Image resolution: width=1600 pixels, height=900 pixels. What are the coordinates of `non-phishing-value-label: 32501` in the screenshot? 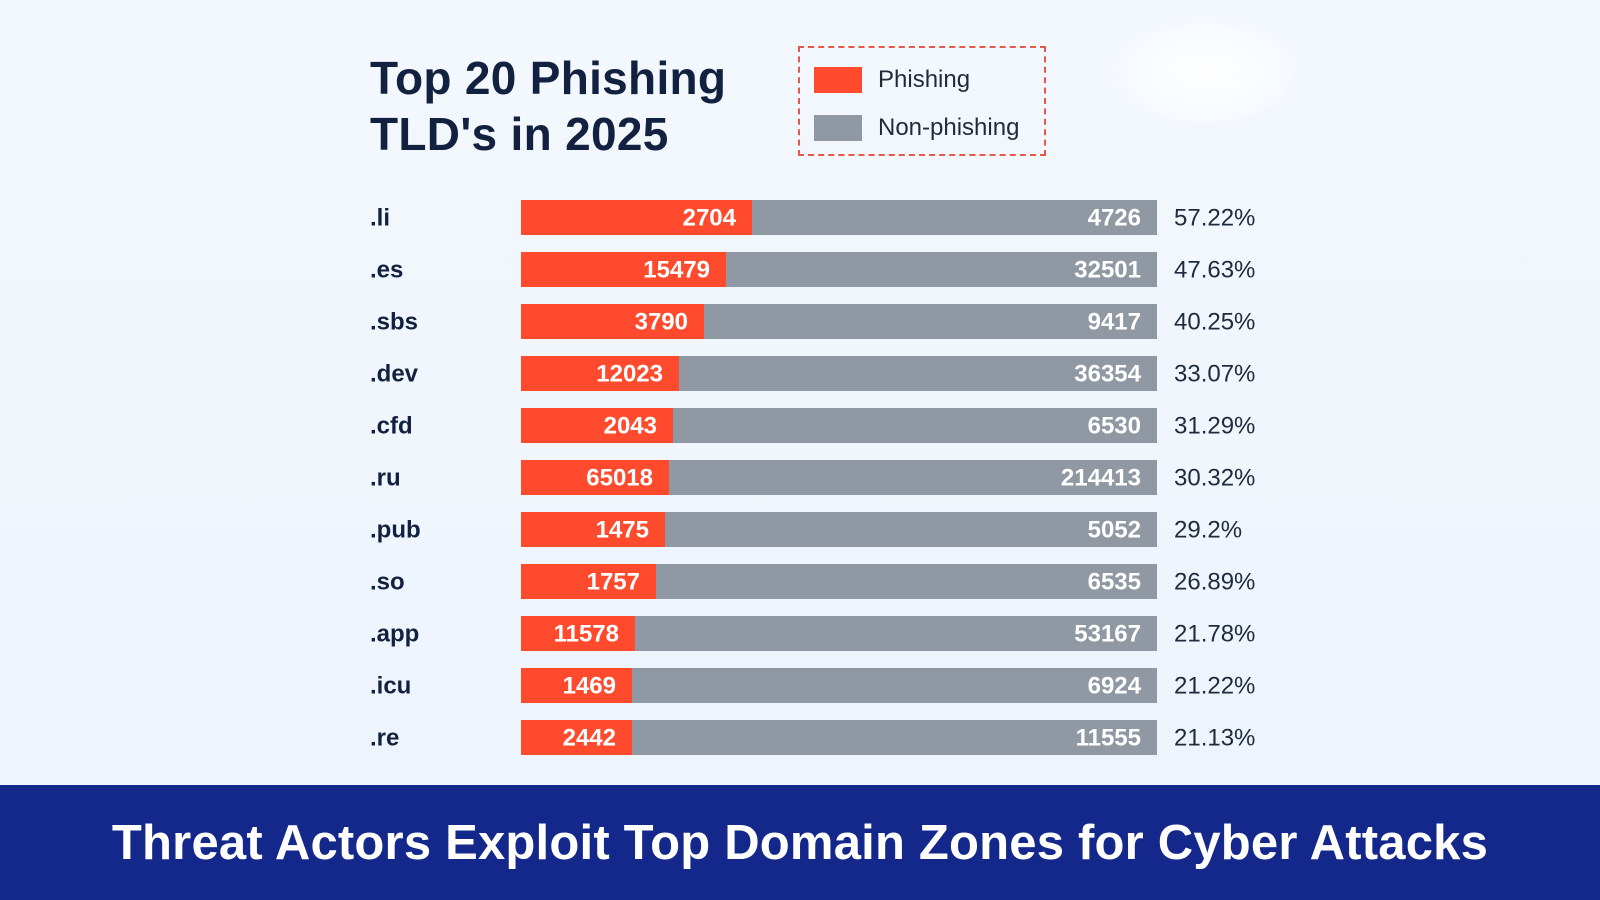 It's located at (1107, 270).